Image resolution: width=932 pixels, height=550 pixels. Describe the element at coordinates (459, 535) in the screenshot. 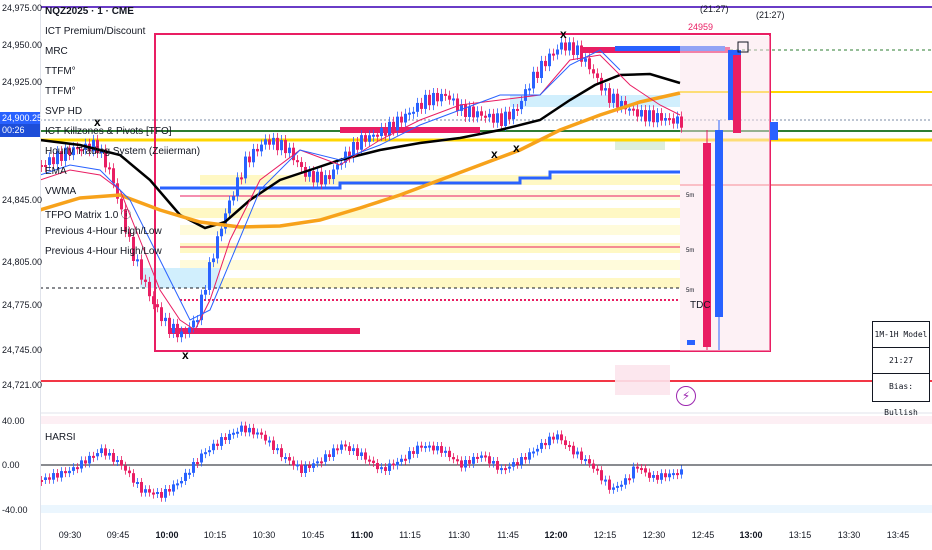

I see `time-tick: 11:30` at that location.